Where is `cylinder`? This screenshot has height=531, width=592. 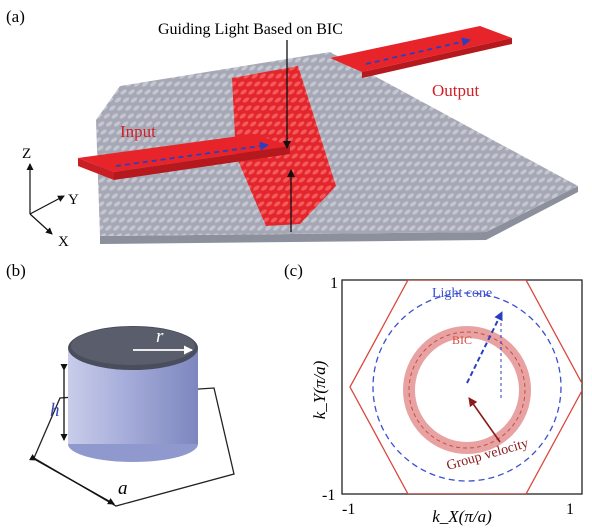
cylinder is located at coordinates (133, 394).